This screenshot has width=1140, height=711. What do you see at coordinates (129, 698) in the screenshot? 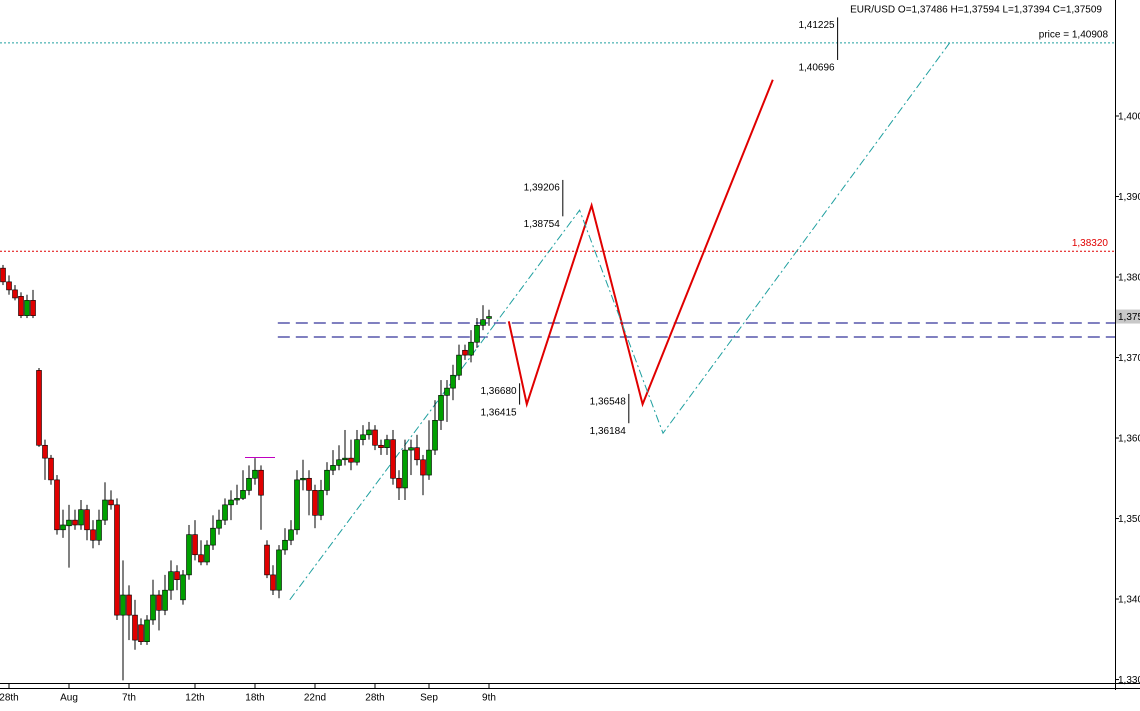
I see `x-tick-label: 7th` at bounding box center [129, 698].